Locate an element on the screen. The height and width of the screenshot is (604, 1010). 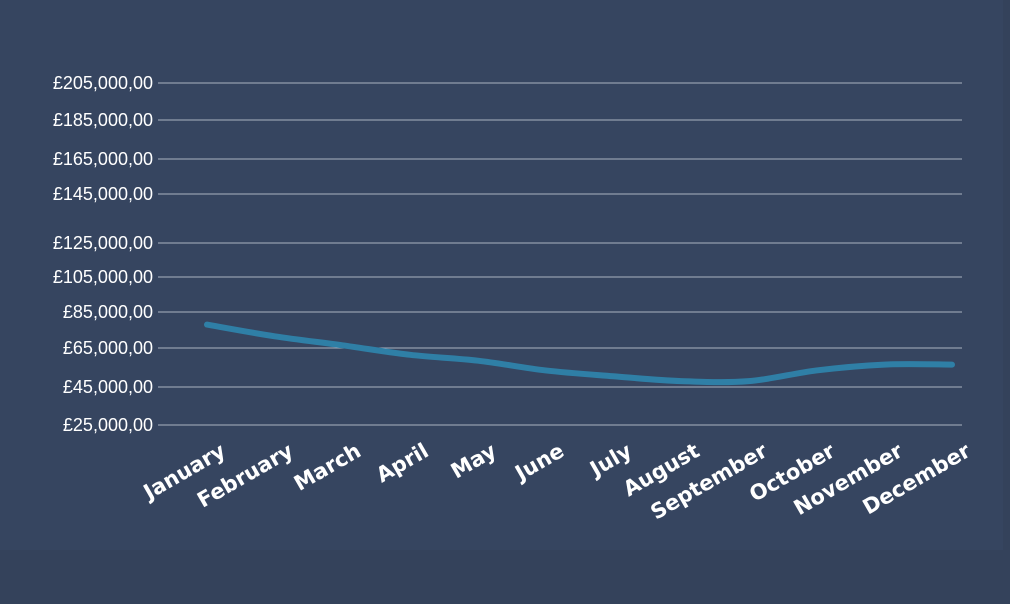
y-tick-label: £65,000,00 is located at coordinates (108, 348).